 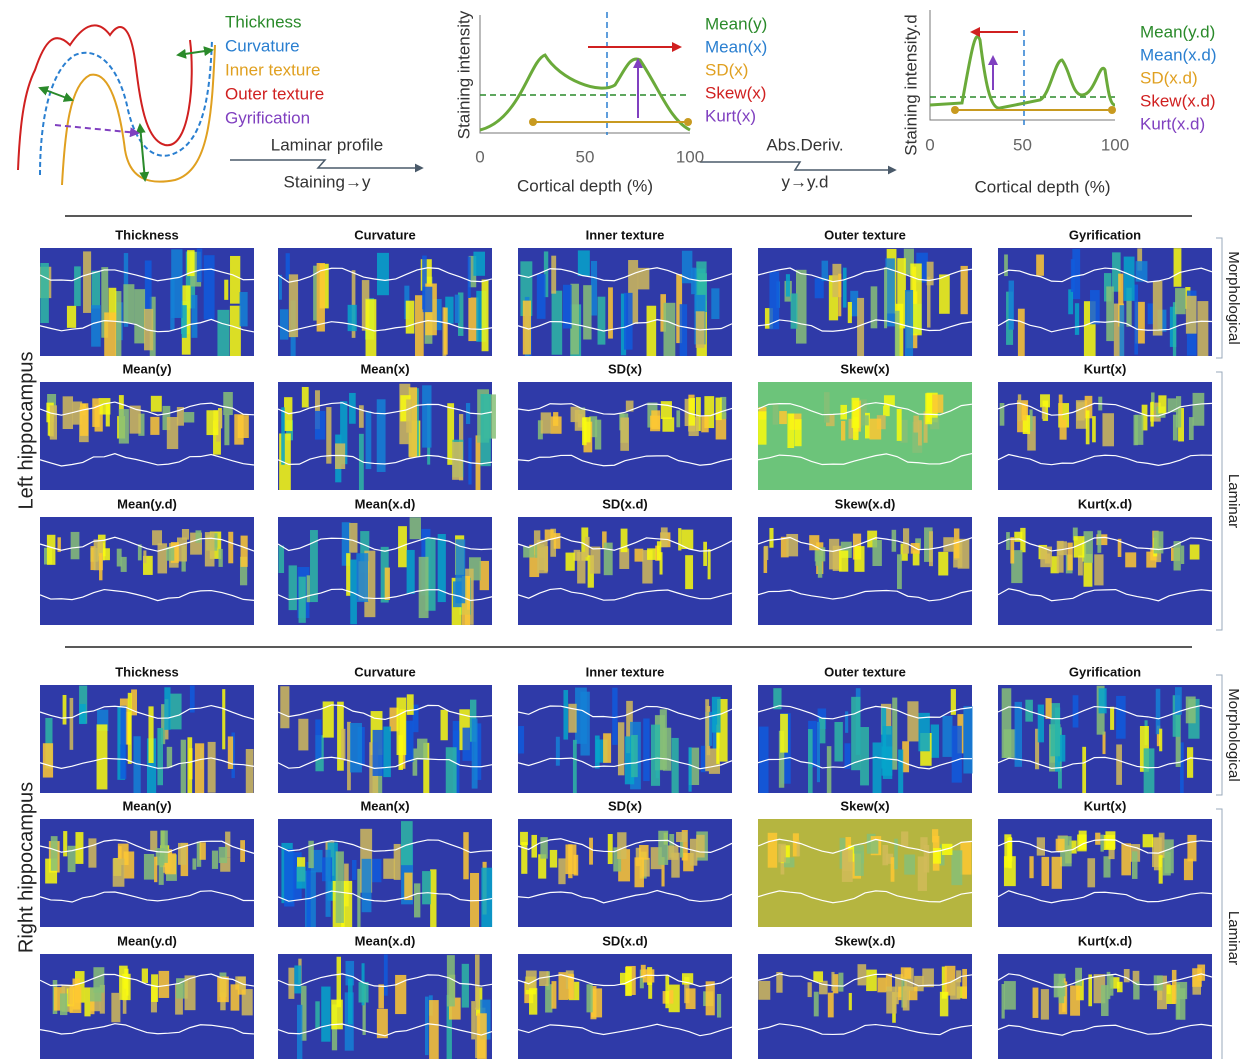 What do you see at coordinates (267, 117) in the screenshot?
I see `legend-label: Gyrification` at bounding box center [267, 117].